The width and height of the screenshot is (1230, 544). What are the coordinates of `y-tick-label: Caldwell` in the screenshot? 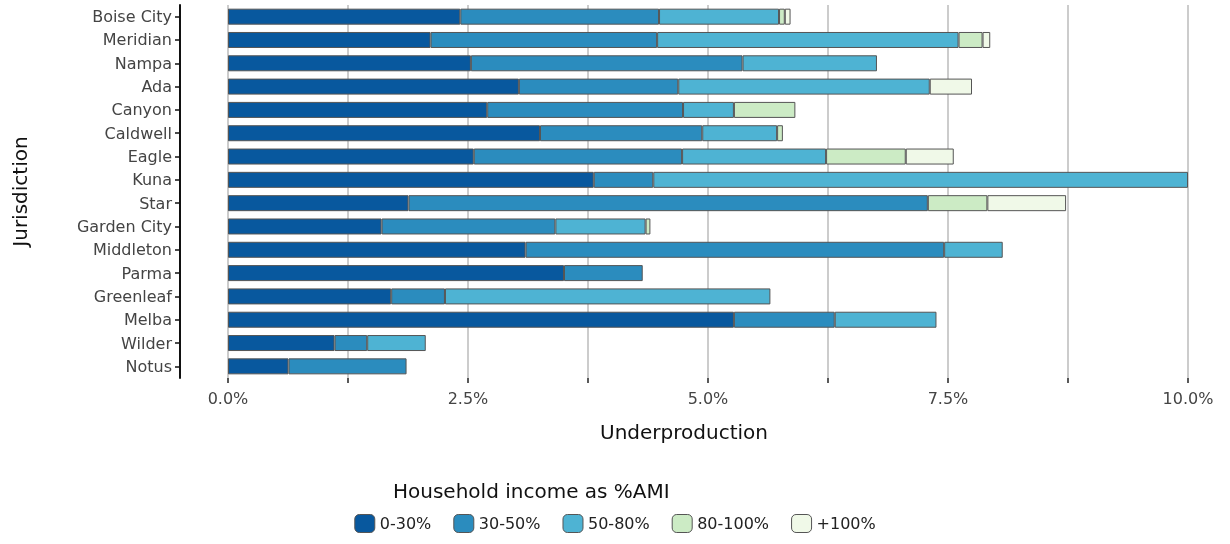 It's located at (138, 133).